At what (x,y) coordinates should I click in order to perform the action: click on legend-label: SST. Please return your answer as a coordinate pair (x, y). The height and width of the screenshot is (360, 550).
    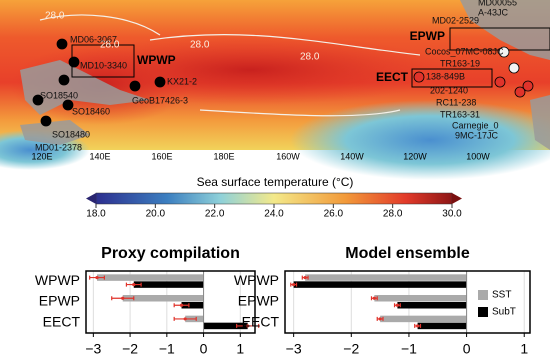
    Looking at the image, I should click on (501, 295).